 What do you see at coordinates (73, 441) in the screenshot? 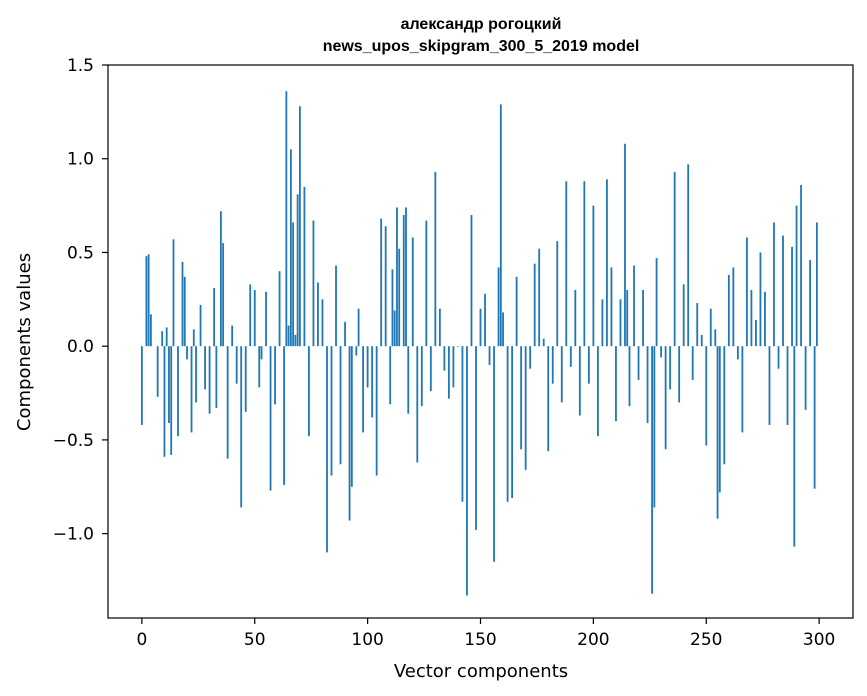
I see `y-tick-label: −0.5` at bounding box center [73, 441].